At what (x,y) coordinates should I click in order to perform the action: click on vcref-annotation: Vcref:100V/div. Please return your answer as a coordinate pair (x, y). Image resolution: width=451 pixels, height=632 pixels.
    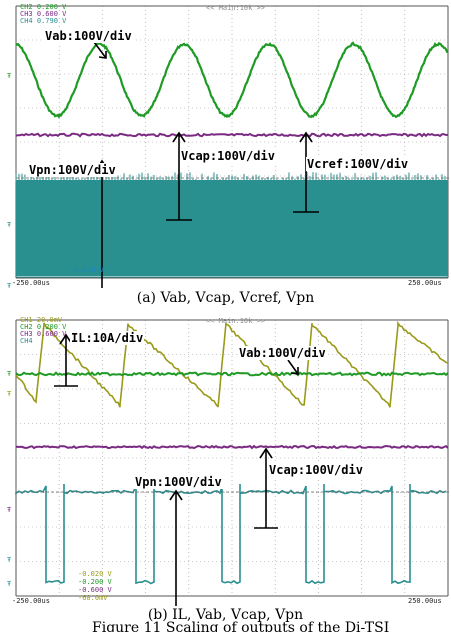
    Looking at the image, I should click on (357, 164).